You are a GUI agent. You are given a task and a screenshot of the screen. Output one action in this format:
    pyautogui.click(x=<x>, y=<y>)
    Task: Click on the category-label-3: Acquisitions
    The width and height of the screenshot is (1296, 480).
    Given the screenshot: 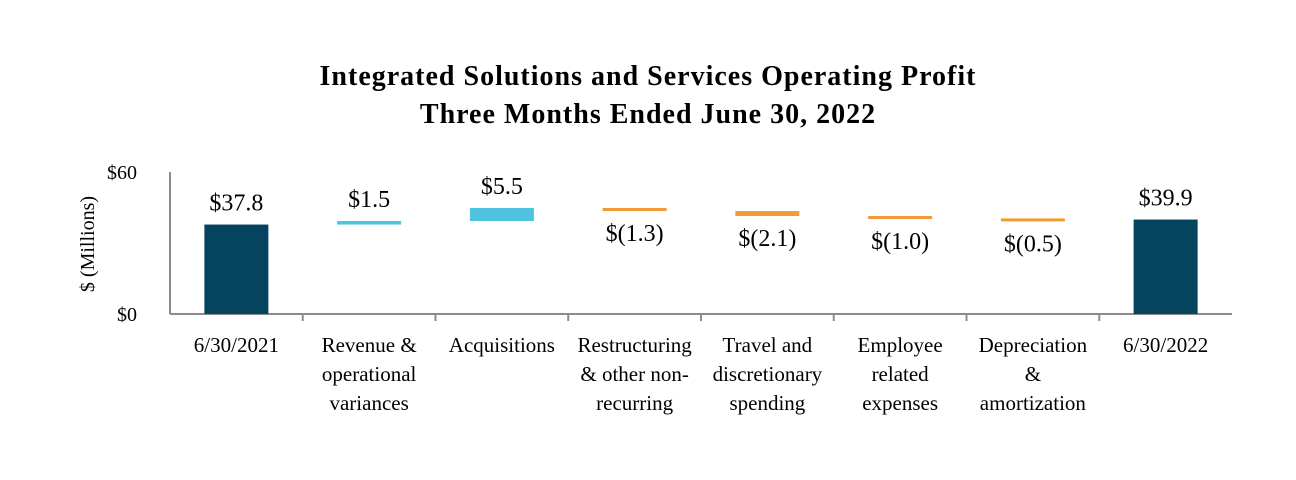 What is the action you would take?
    pyautogui.click(x=502, y=345)
    